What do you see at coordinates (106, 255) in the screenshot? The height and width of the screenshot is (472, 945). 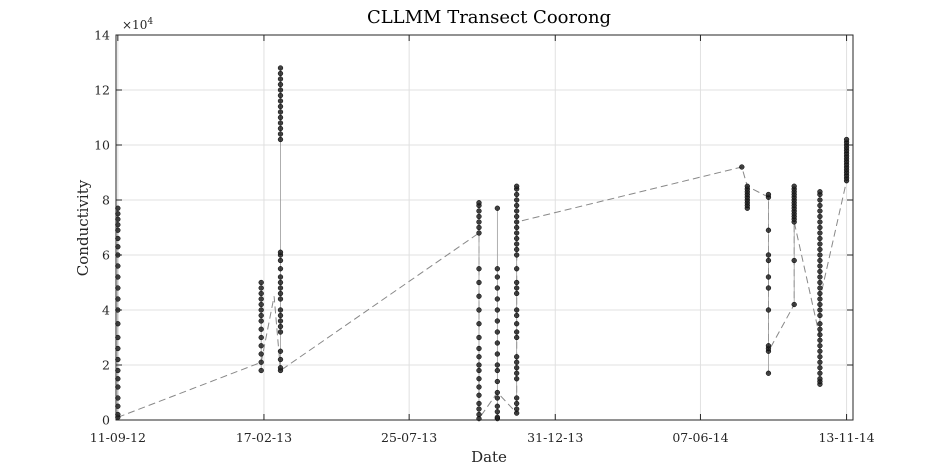 I see `y-tick-label: 6` at bounding box center [106, 255].